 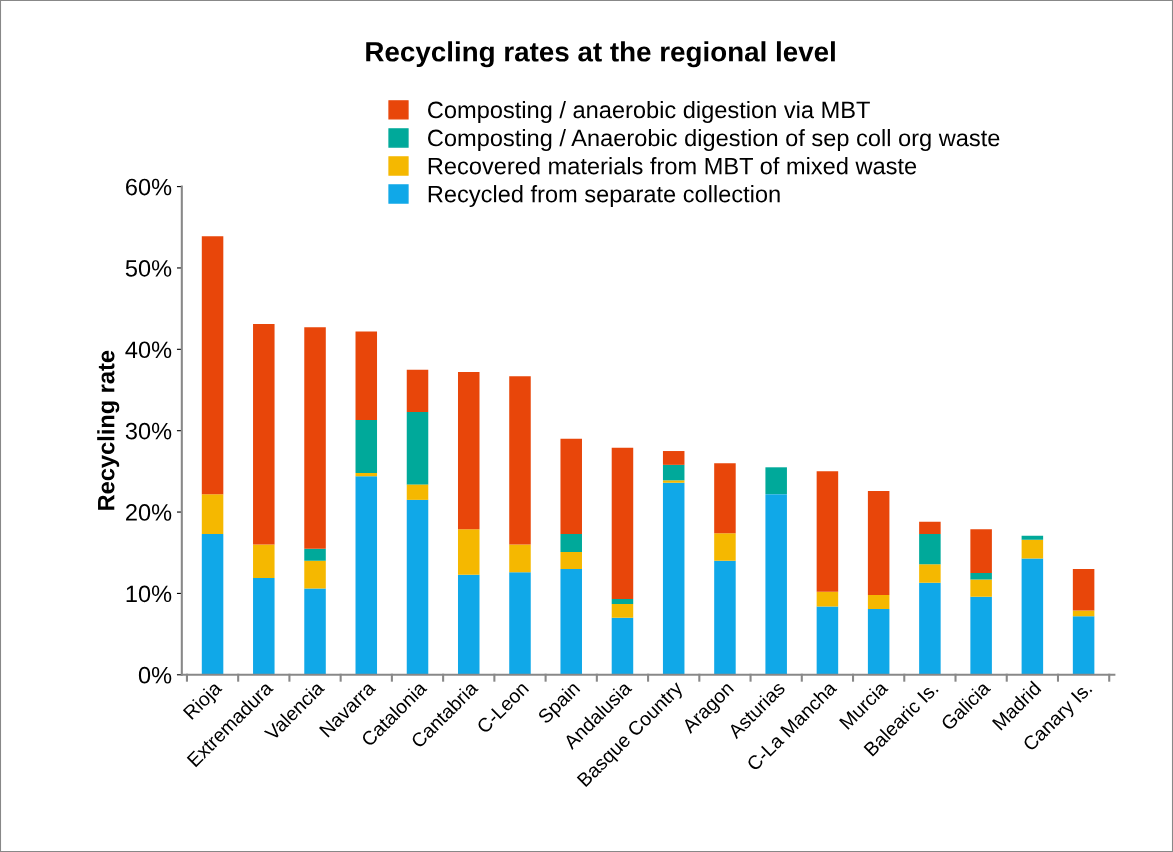 What do you see at coordinates (149, 512) in the screenshot?
I see `y-tick-label: 20%` at bounding box center [149, 512].